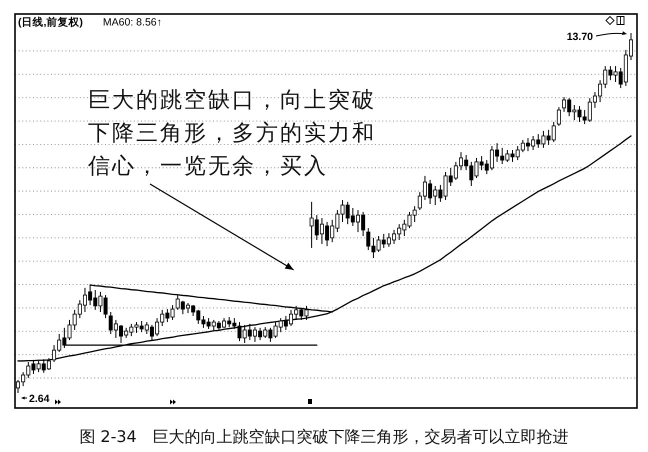 The image size is (648, 452). What do you see at coordinates (39, 399) in the screenshot?
I see `annotation: 2.64` at bounding box center [39, 399].